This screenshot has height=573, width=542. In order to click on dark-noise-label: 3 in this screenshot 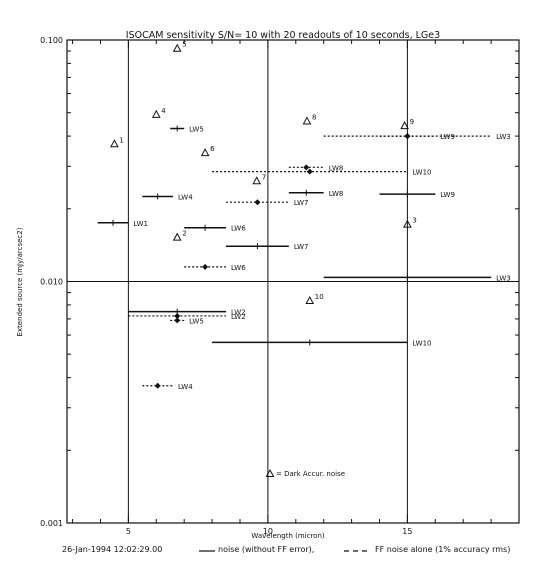, I will do `click(414, 221)`.